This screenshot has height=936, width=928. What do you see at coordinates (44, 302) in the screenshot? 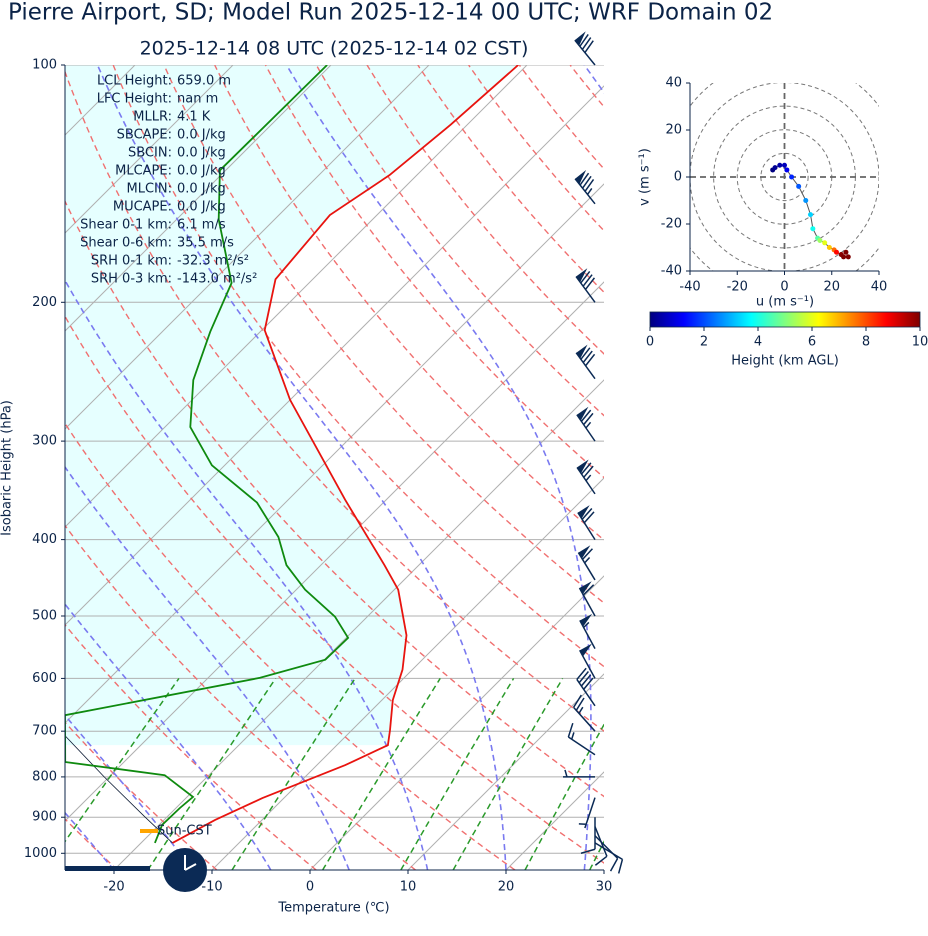
I see `y-tick-label: 200` at bounding box center [44, 302].